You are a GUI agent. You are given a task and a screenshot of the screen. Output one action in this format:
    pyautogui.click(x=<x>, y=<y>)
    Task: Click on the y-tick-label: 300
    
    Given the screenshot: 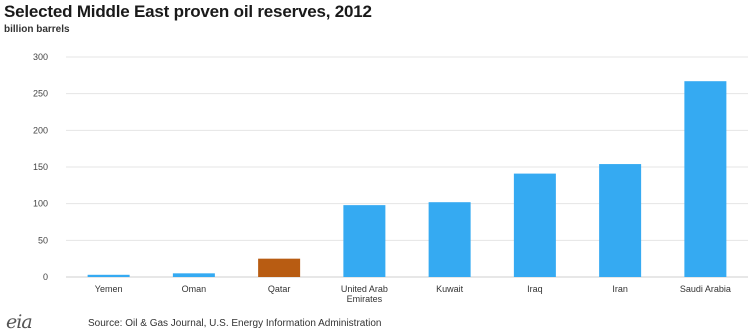 What is the action you would take?
    pyautogui.click(x=40, y=57)
    